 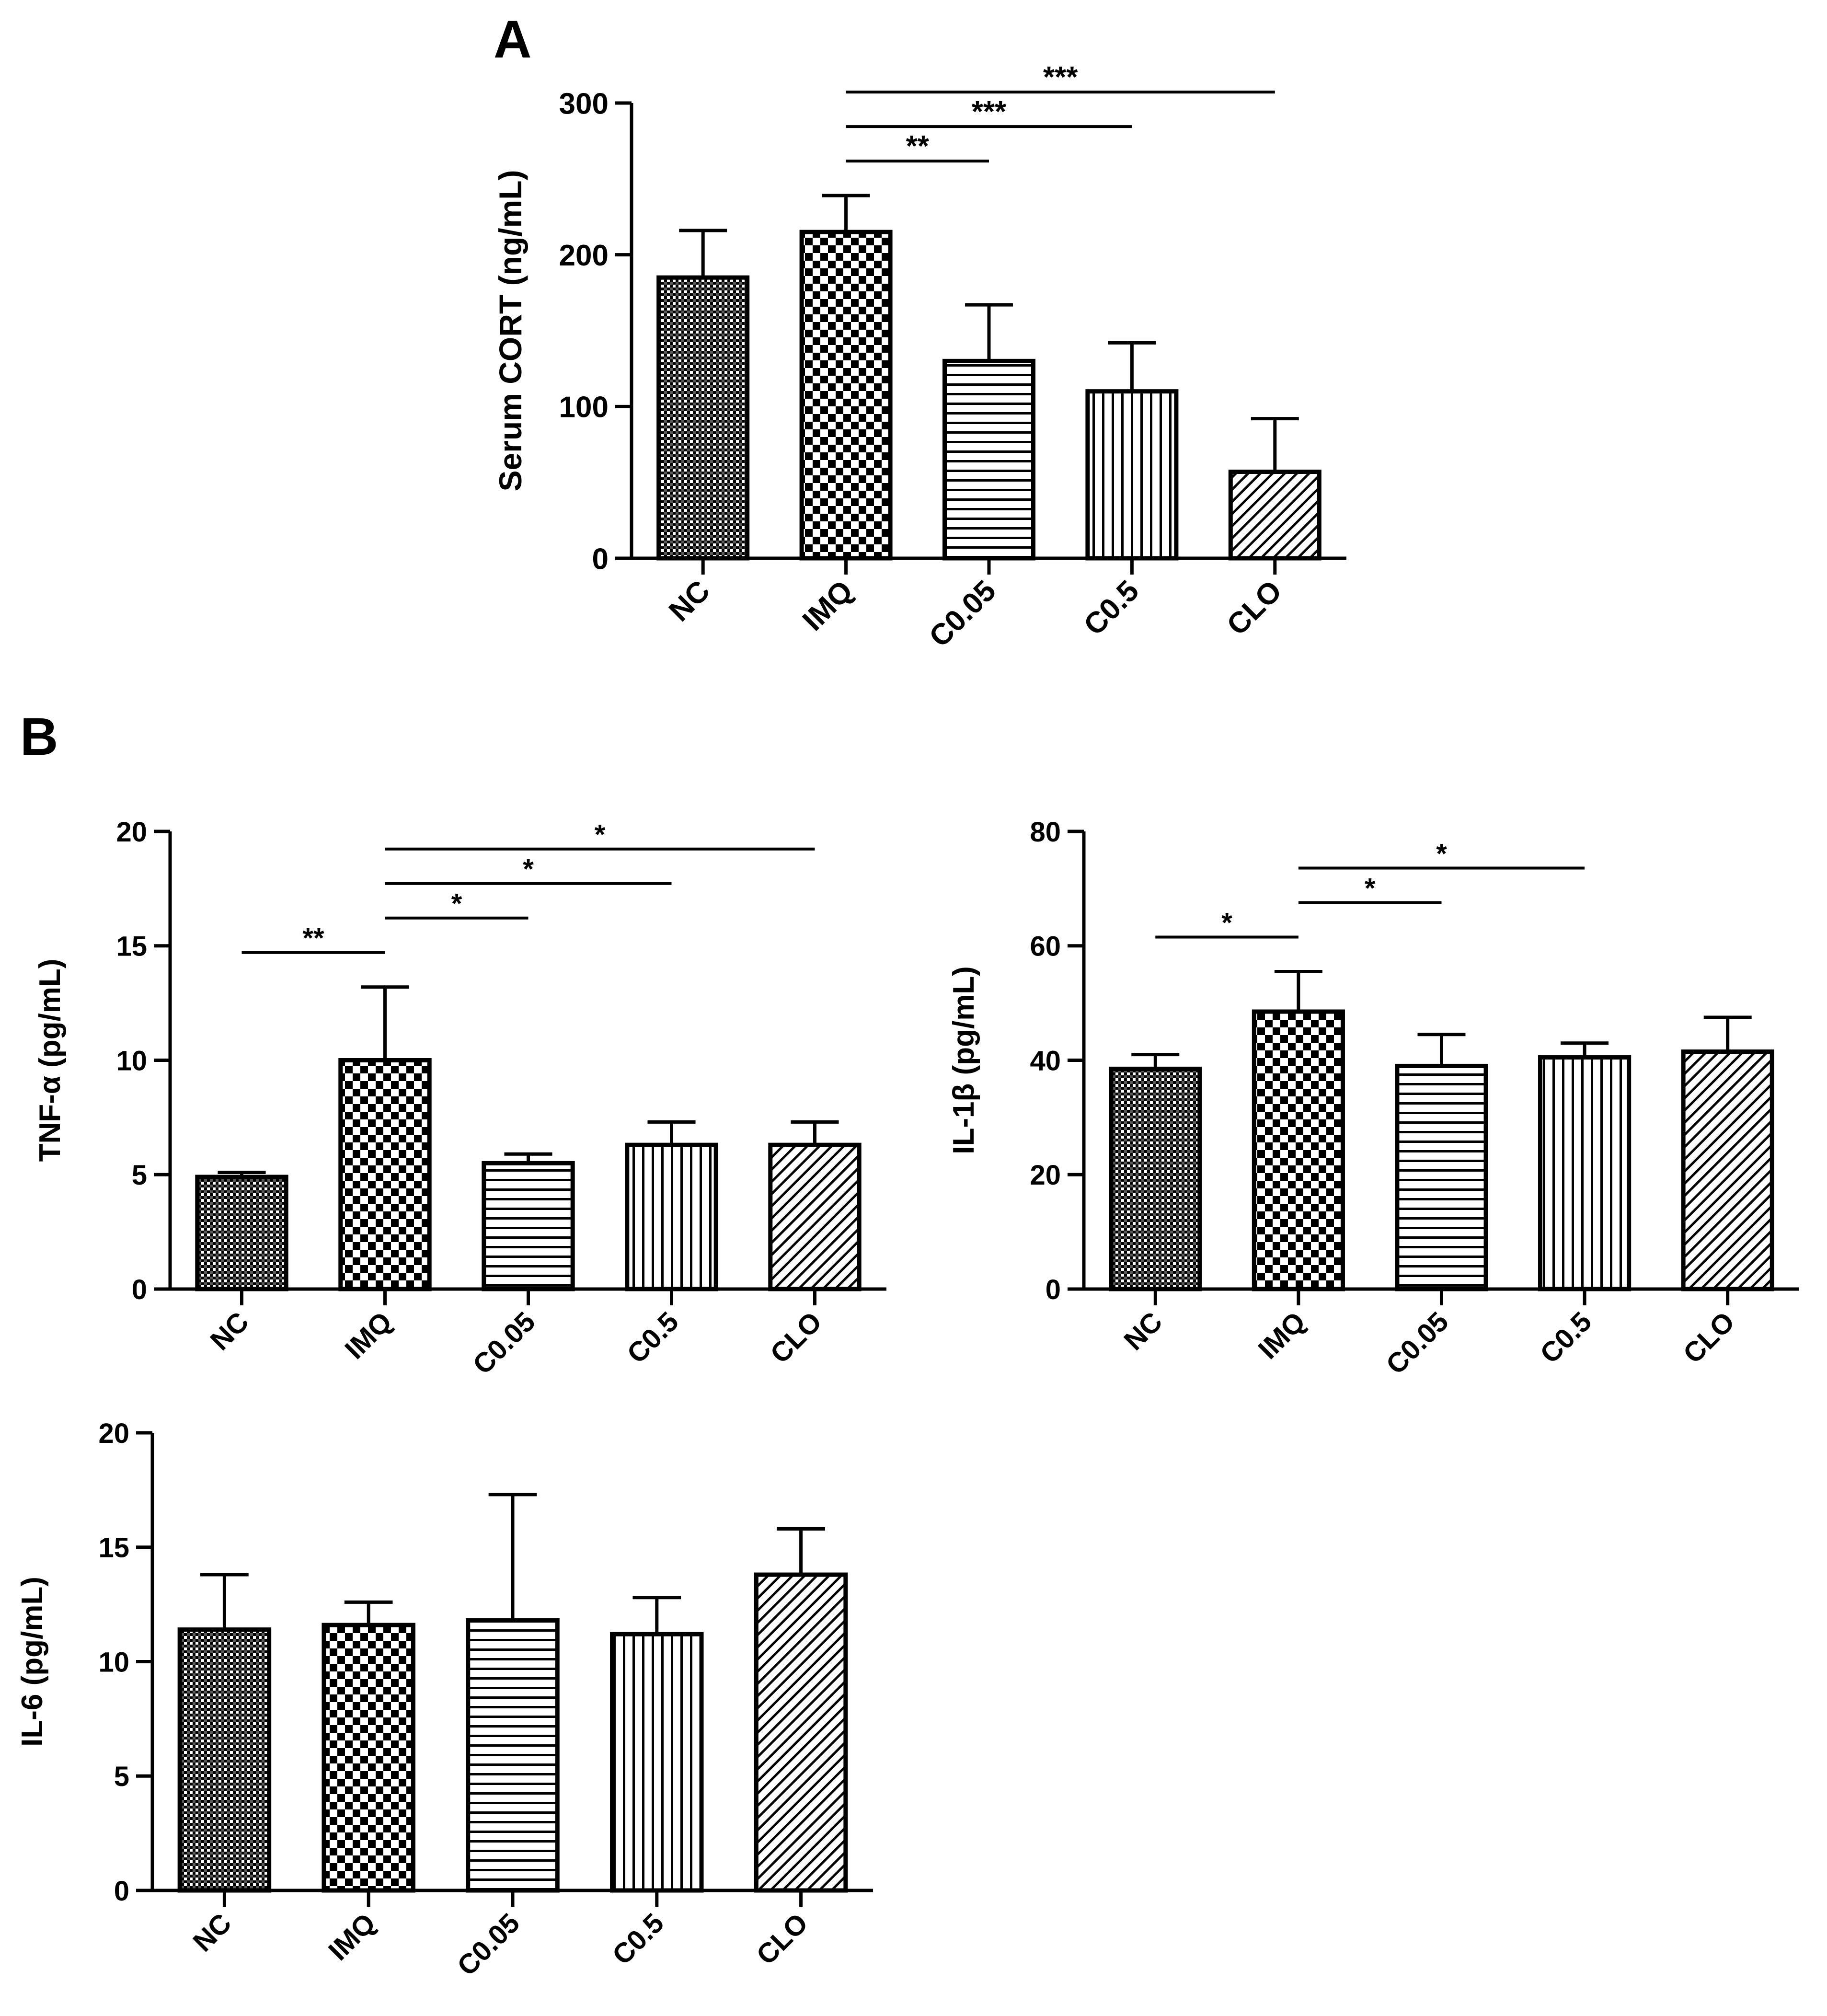 I want to click on y-tick-label: 80, so click(x=1045, y=832).